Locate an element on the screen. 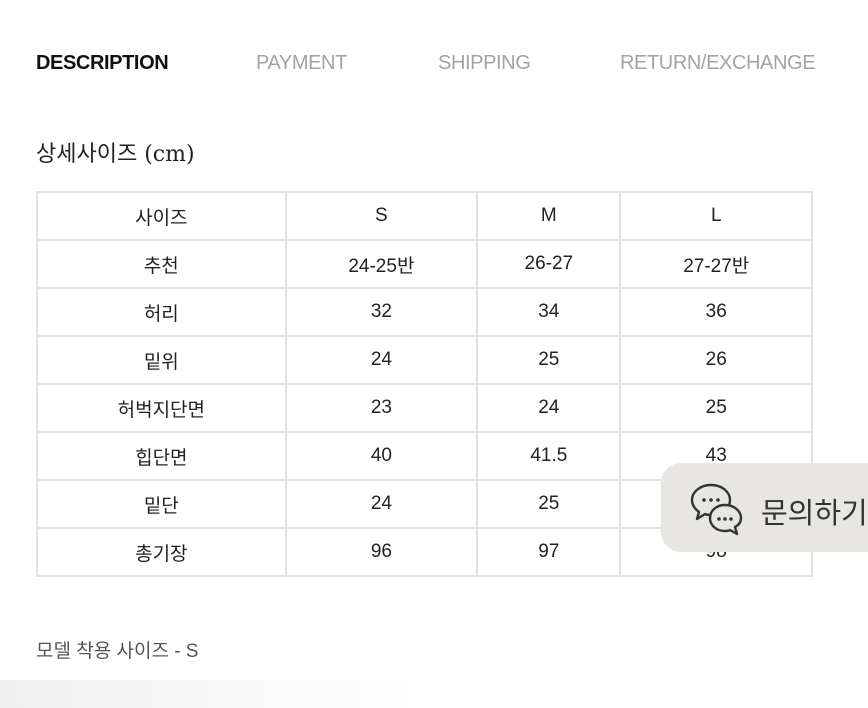 This screenshot has width=868, height=708. inquiry-chat-button: 문의하기 is located at coordinates (764, 507).